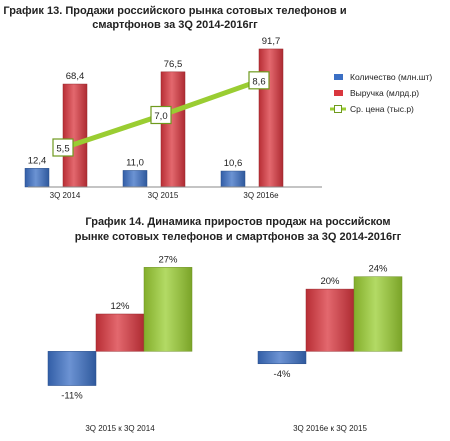  What do you see at coordinates (135, 162) in the screenshot?
I see `chart13-bar-label: 11,0` at bounding box center [135, 162].